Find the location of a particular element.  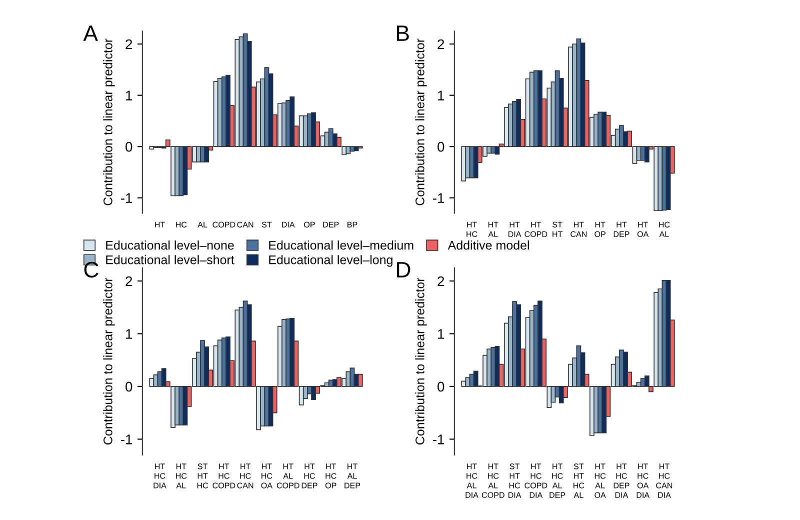

chart-title: B is located at coordinates (403, 33).